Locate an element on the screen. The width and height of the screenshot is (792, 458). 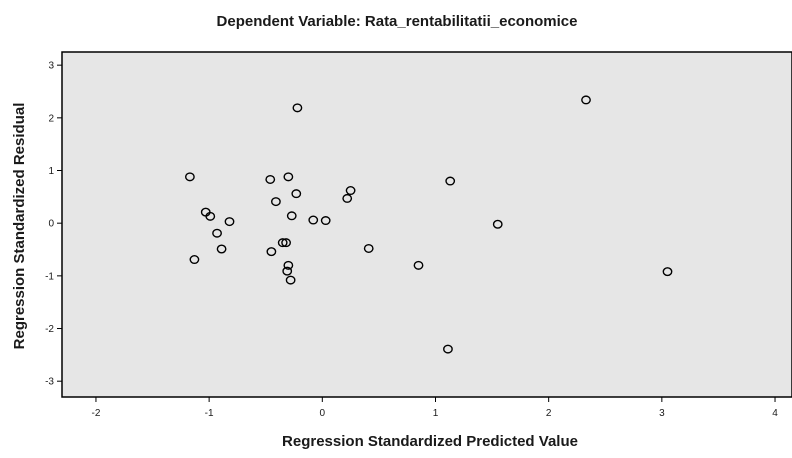
x-tick-label: -2 is located at coordinates (96, 413).